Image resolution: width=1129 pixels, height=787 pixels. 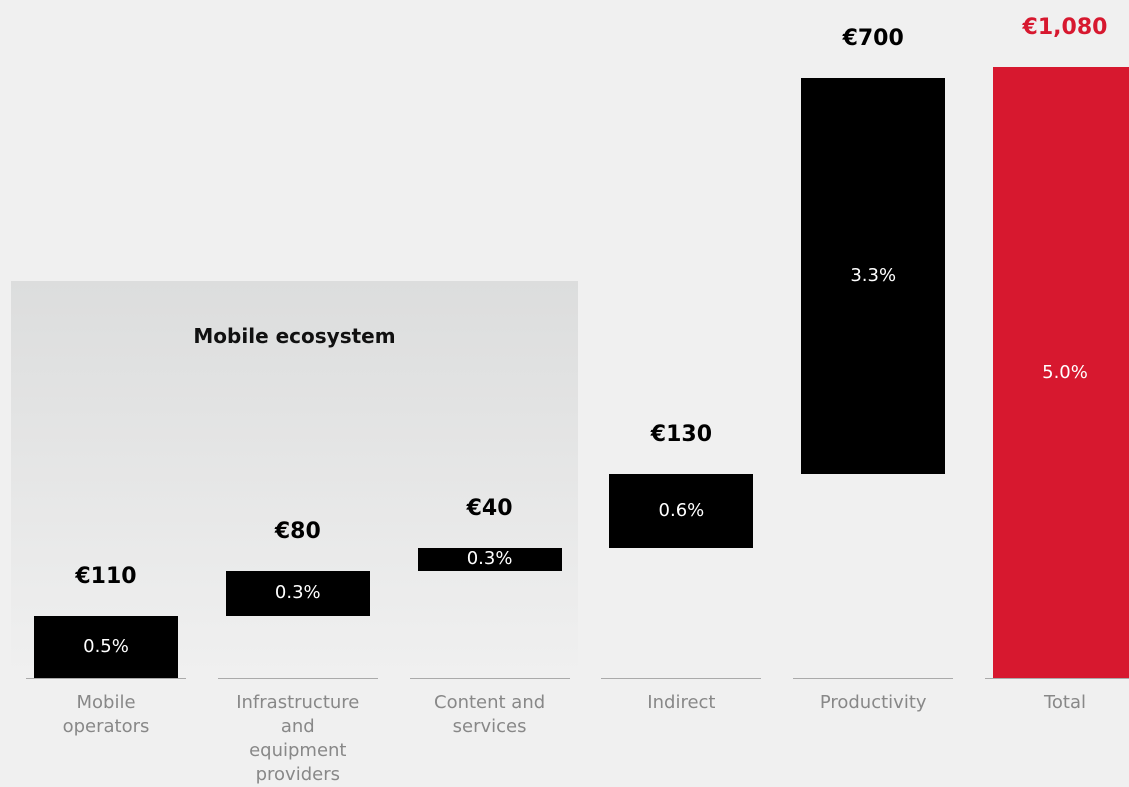 I want to click on value-label: €40, so click(x=489, y=508).